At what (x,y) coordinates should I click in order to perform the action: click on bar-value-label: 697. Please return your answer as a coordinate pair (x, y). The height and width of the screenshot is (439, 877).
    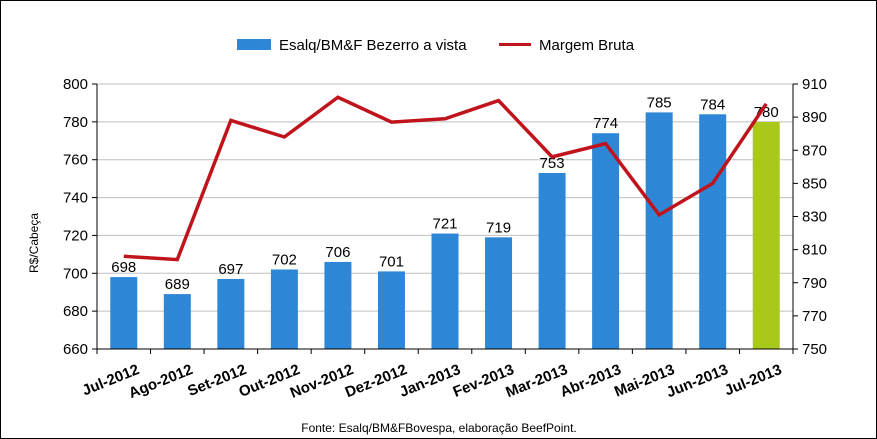
    Looking at the image, I should click on (230, 269).